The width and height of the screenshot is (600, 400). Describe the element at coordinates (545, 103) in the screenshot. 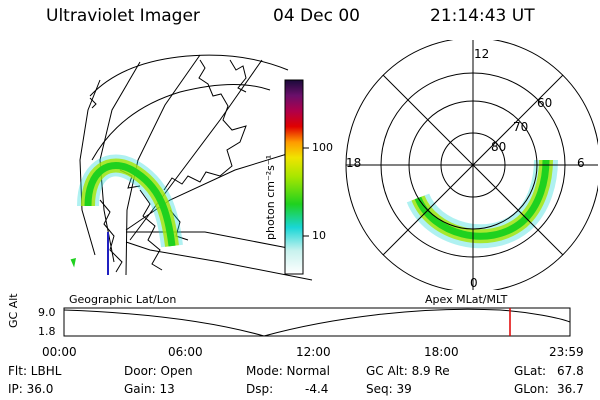

I see `lat-label-60: 60` at that location.